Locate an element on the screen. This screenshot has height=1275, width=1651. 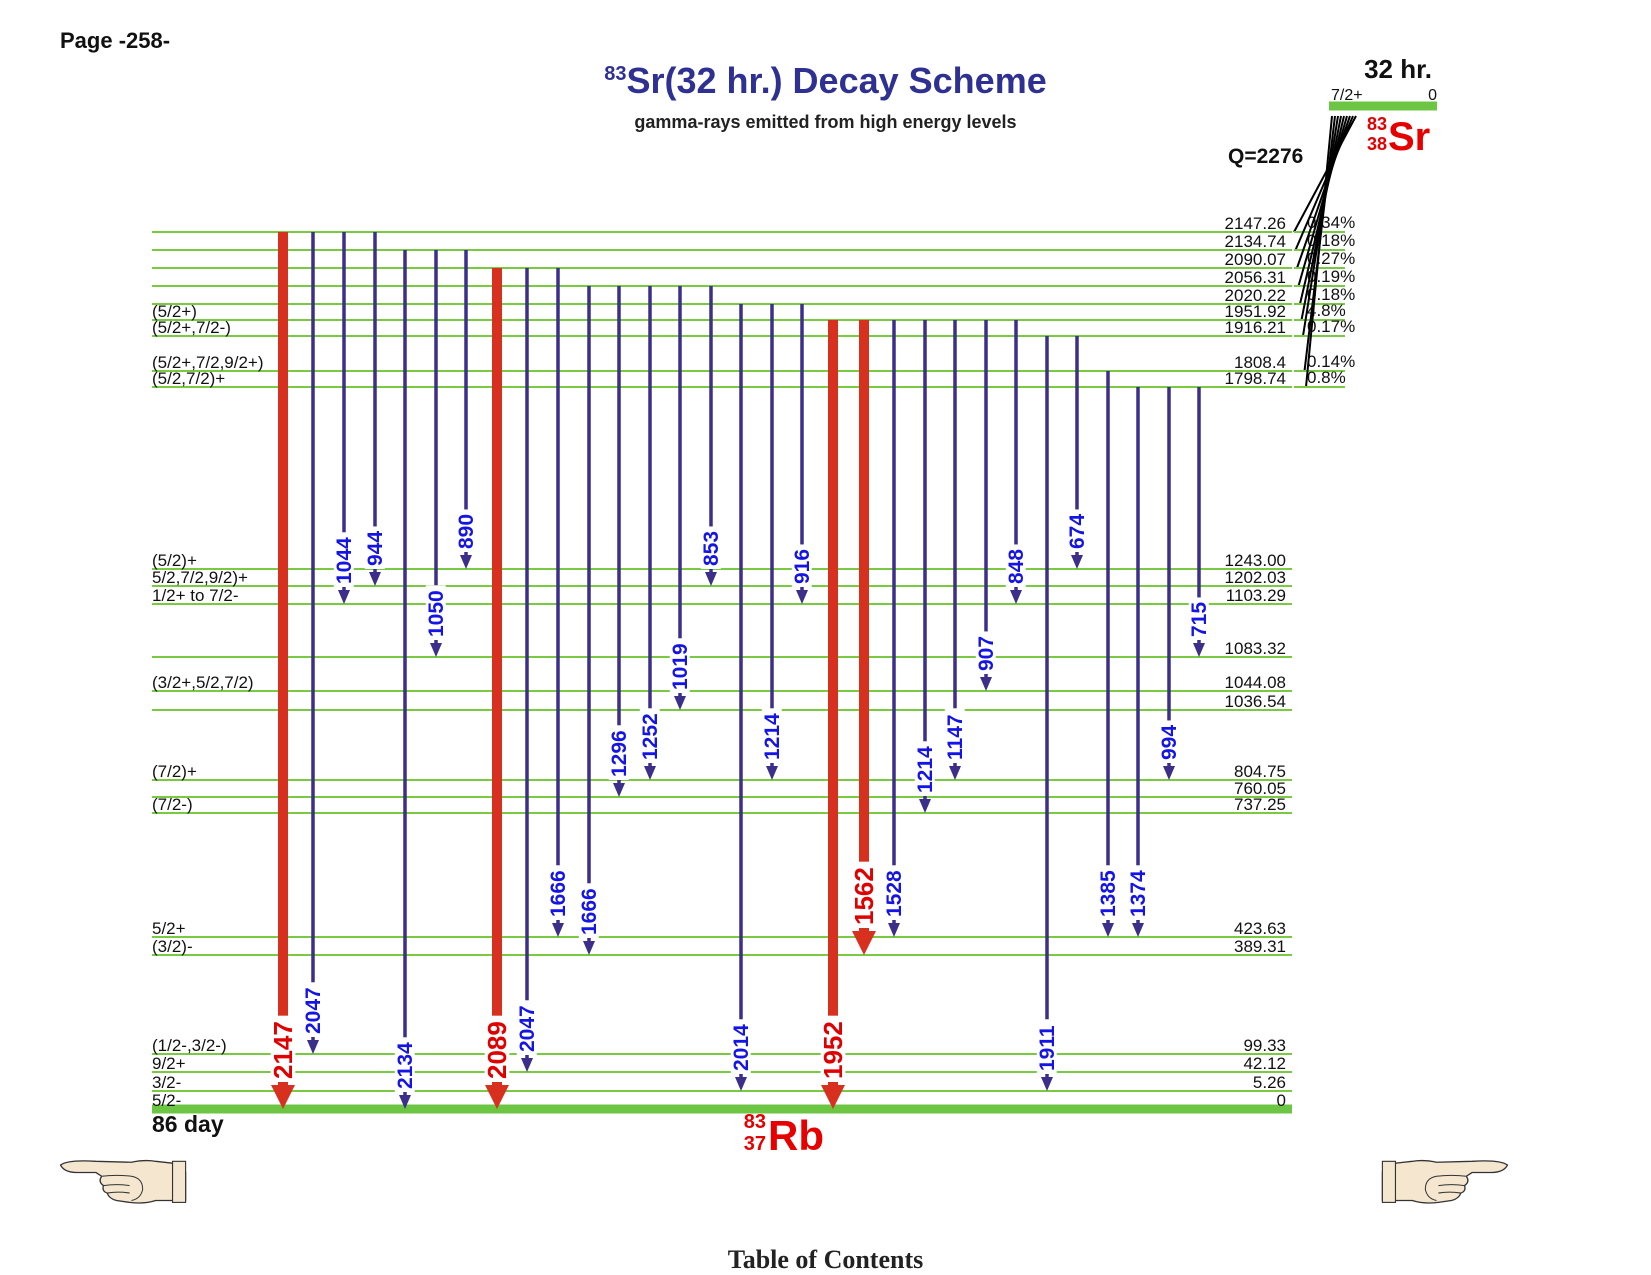
gamma-label-group: 944 is located at coordinates (375, 547).